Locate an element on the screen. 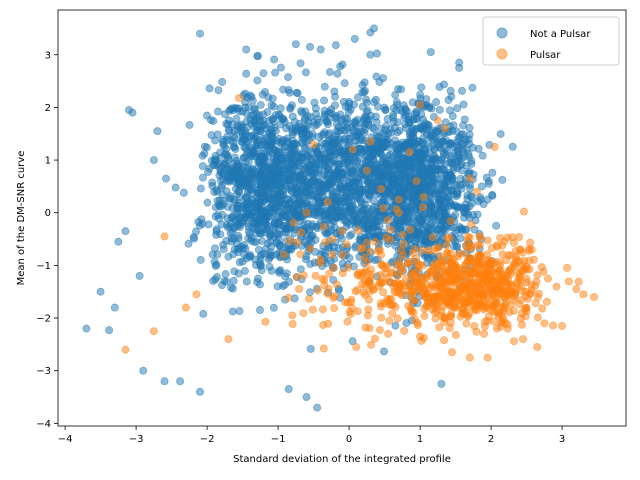 This screenshot has height=480, width=640. y-tick-label: −3 is located at coordinates (43, 371).